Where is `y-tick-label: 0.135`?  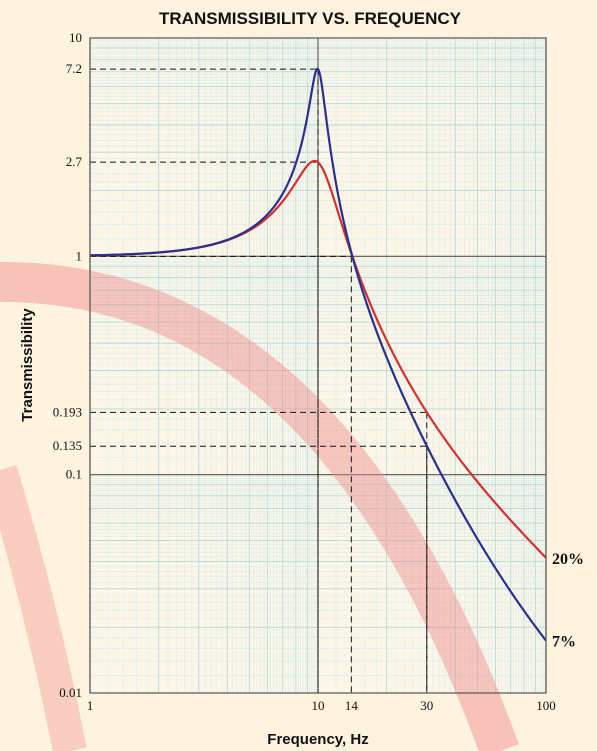 y-tick-label: 0.135 is located at coordinates (67, 445).